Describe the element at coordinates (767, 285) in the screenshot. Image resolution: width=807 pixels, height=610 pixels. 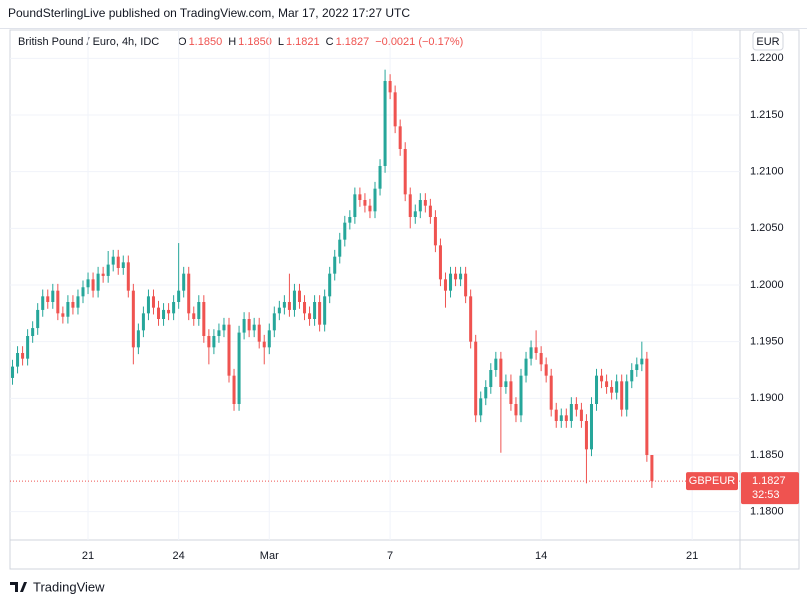
I see `y-tick-label: 1.2000` at that location.